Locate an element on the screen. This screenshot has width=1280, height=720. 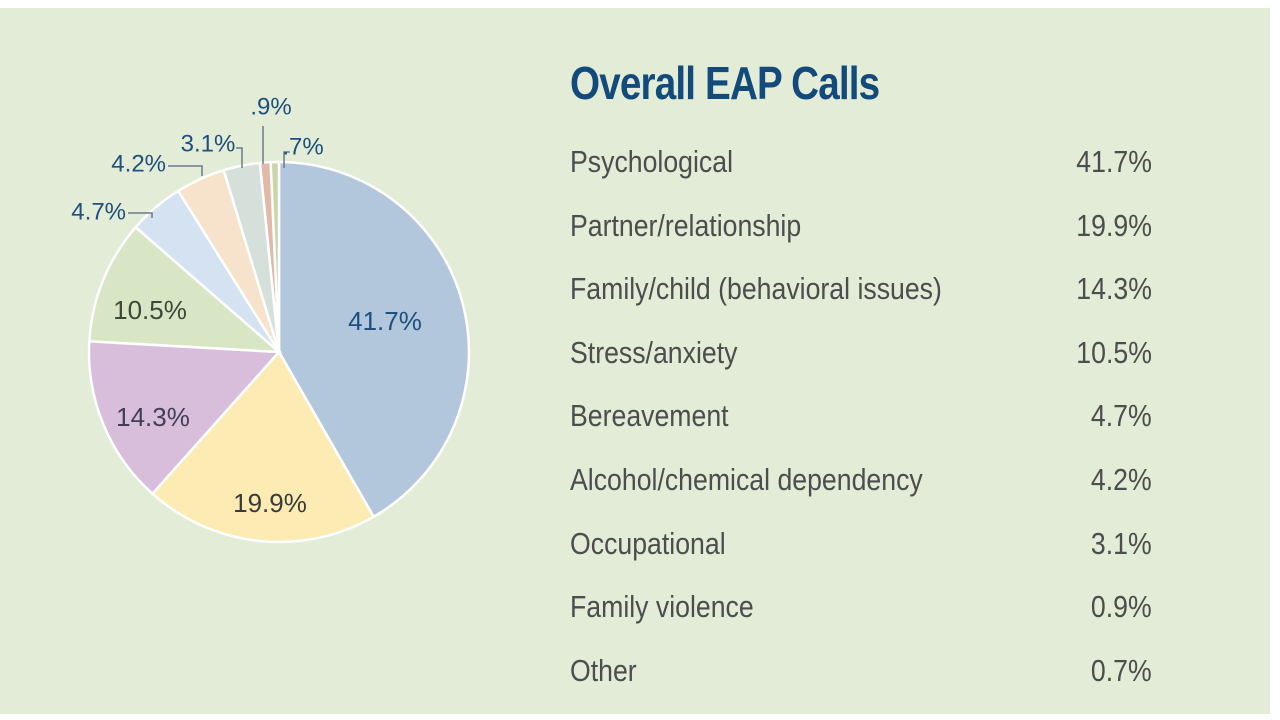
leader-line-alcohol-chemical-dependency is located at coordinates (185, 170).